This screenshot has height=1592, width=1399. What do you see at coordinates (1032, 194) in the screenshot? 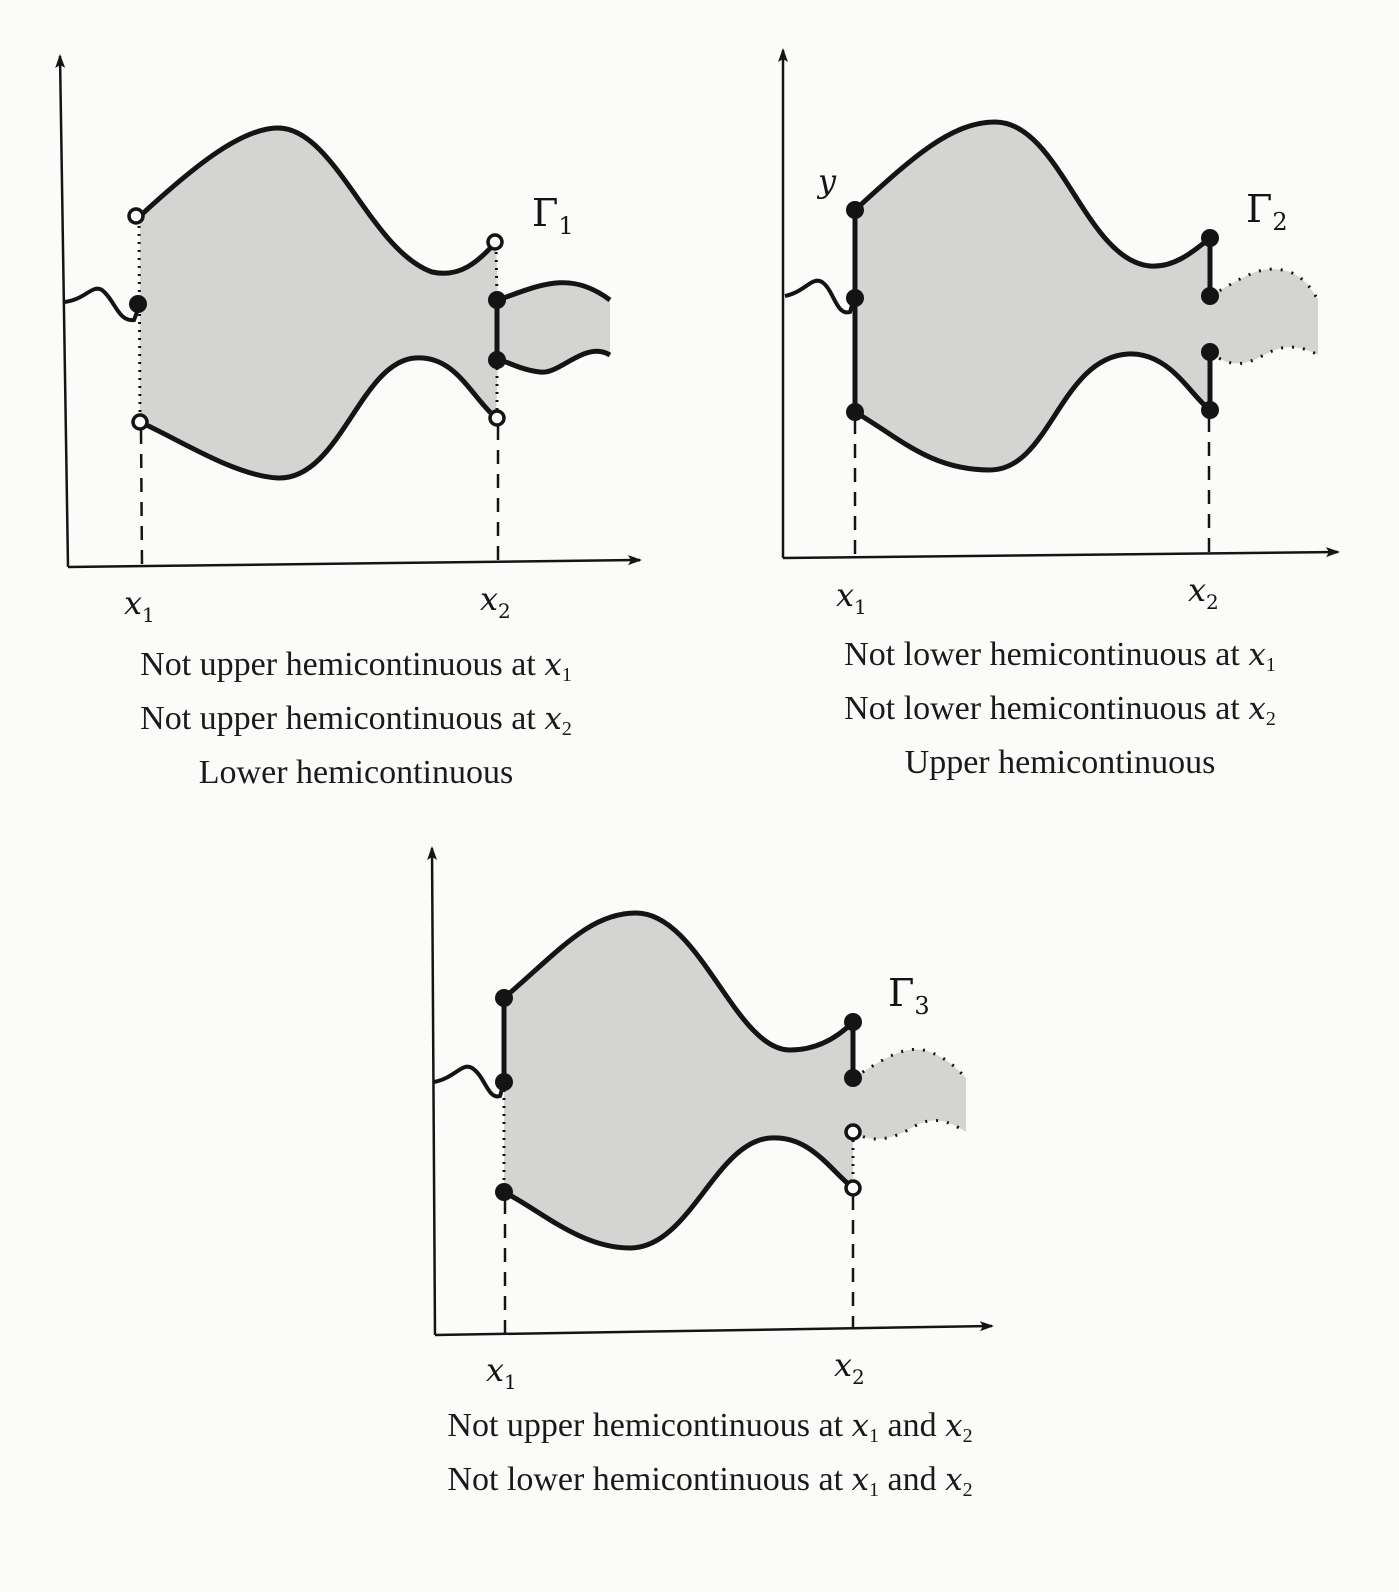
I see `gamma-2-upper-boundary` at bounding box center [1032, 194].